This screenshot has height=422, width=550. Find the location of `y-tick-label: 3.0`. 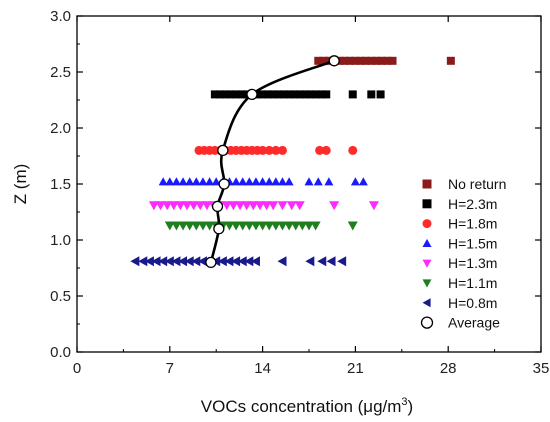

y-tick-label: 3.0 is located at coordinates (60, 16).